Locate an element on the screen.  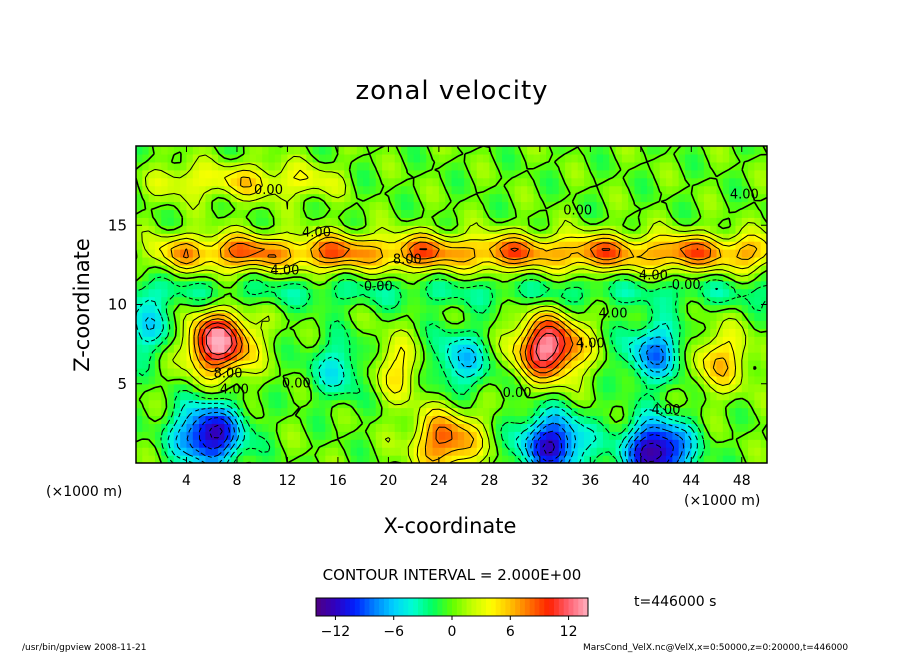
contour-label: 8.00 is located at coordinates (407, 260).